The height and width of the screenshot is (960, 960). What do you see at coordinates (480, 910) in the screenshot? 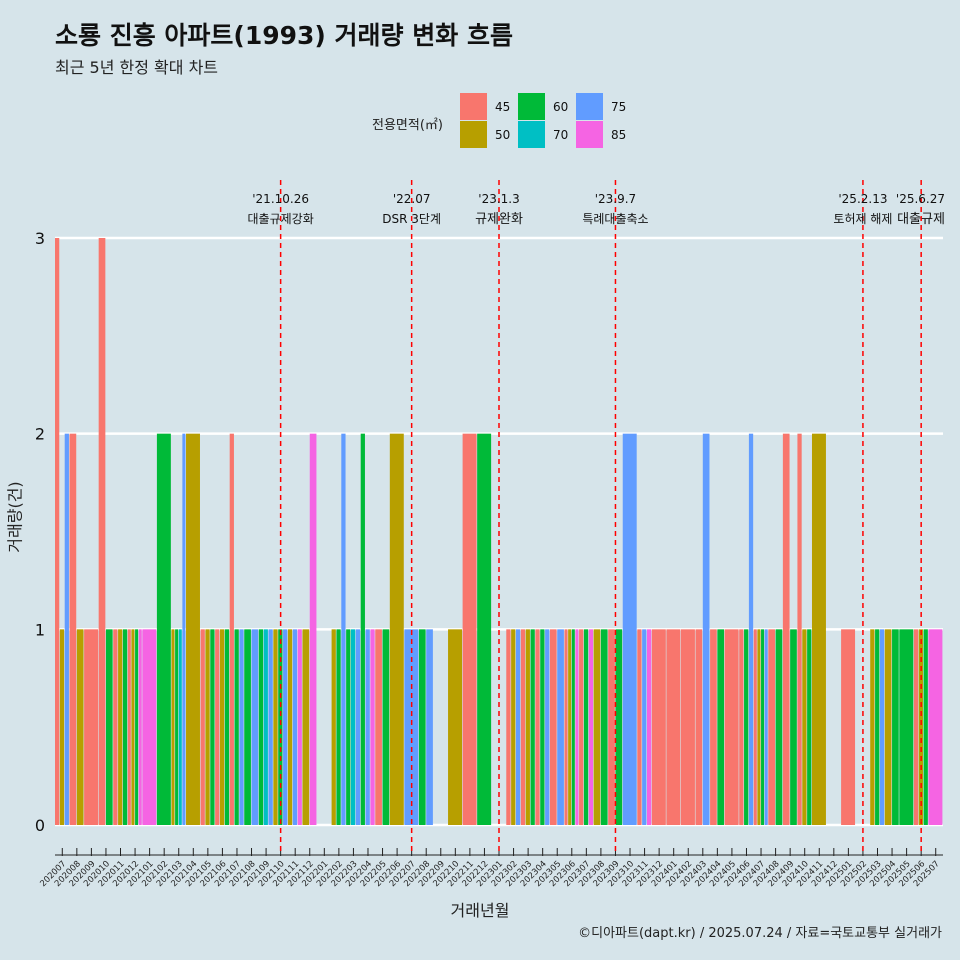
I see `x-axis-label: 거래년월` at bounding box center [480, 910].